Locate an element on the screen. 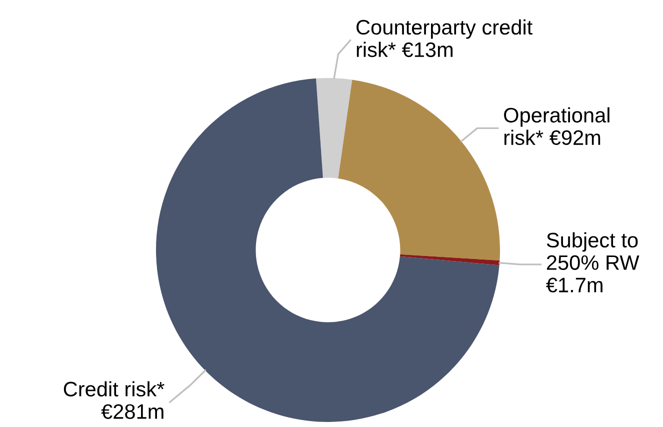 The width and height of the screenshot is (663, 427). slice-label: Credit risk* €281m is located at coordinates (114, 400).